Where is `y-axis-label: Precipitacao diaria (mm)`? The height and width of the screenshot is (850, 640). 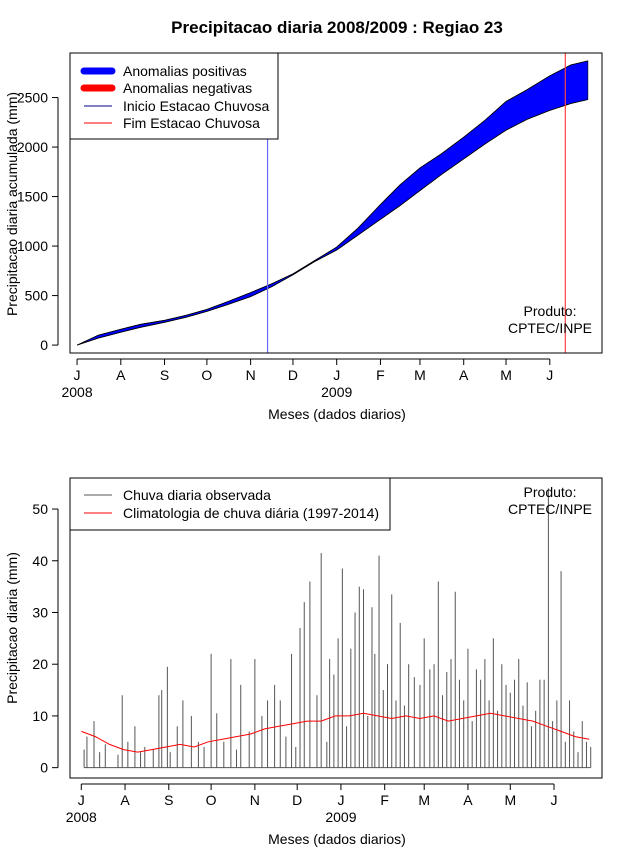 y-axis-label: Precipitacao diaria (mm) is located at coordinates (12, 628).